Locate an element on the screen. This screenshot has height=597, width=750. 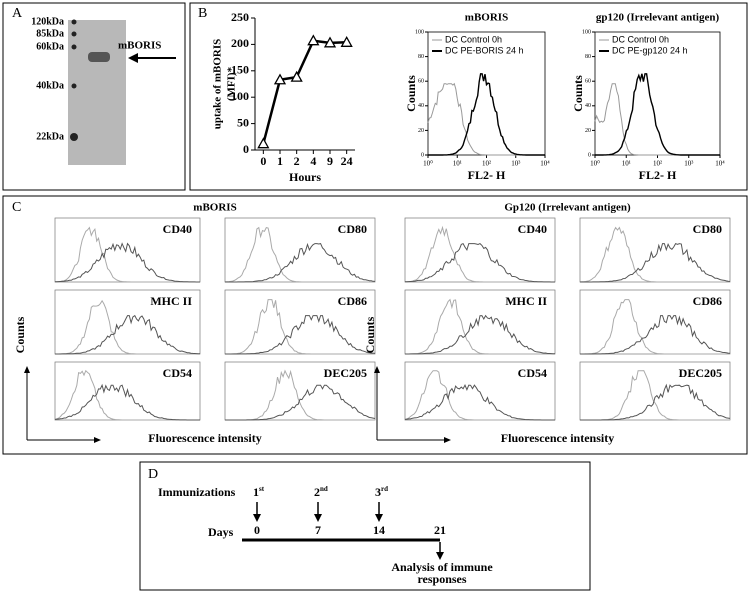
panel-label: B is located at coordinates (202, 13).